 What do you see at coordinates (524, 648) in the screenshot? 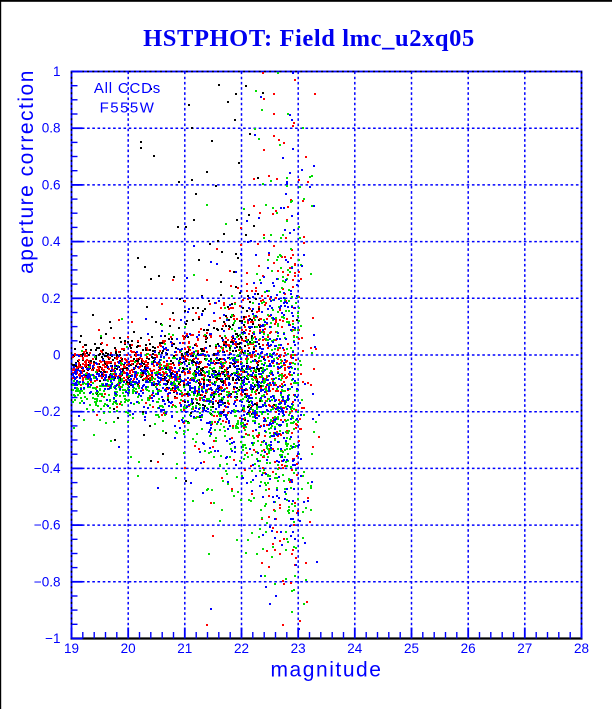
I see `svg-text: 27` at bounding box center [524, 648].